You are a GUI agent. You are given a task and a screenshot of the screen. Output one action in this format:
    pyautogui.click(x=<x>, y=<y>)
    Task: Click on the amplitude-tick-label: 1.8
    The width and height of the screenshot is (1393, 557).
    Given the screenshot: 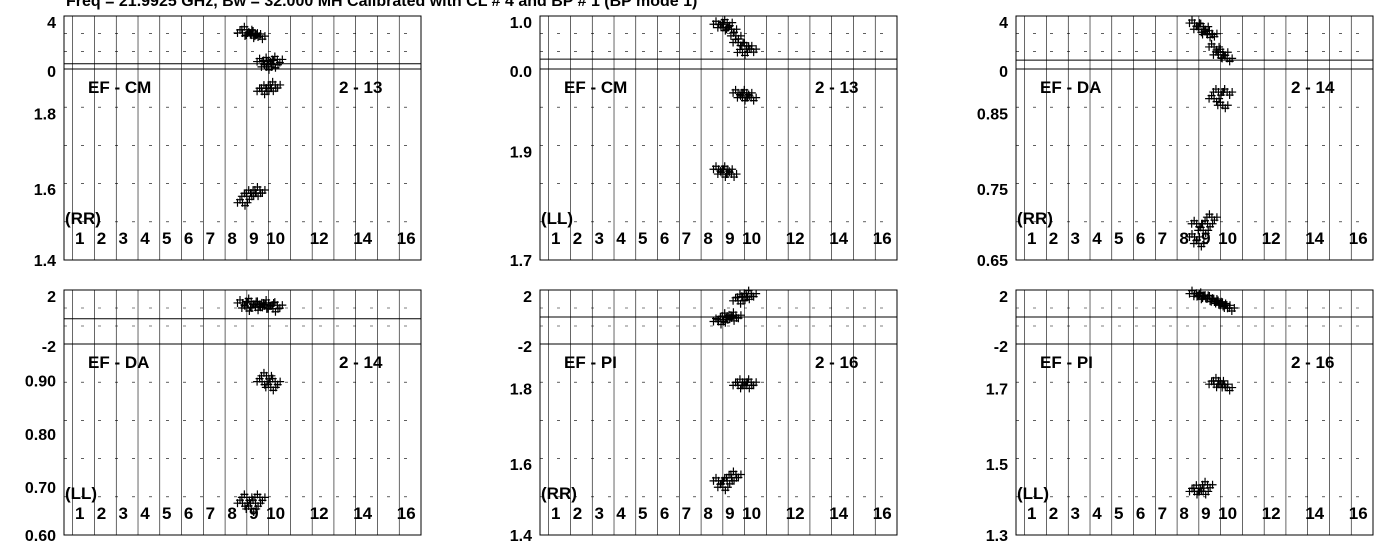 What is the action you would take?
    pyautogui.click(x=45, y=114)
    